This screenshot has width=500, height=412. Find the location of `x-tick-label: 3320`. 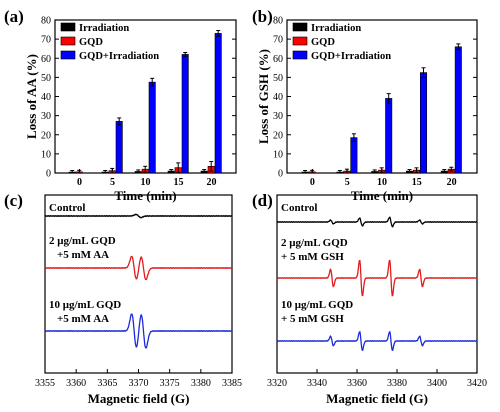

x-tick-label: 3320 is located at coordinates (277, 383).